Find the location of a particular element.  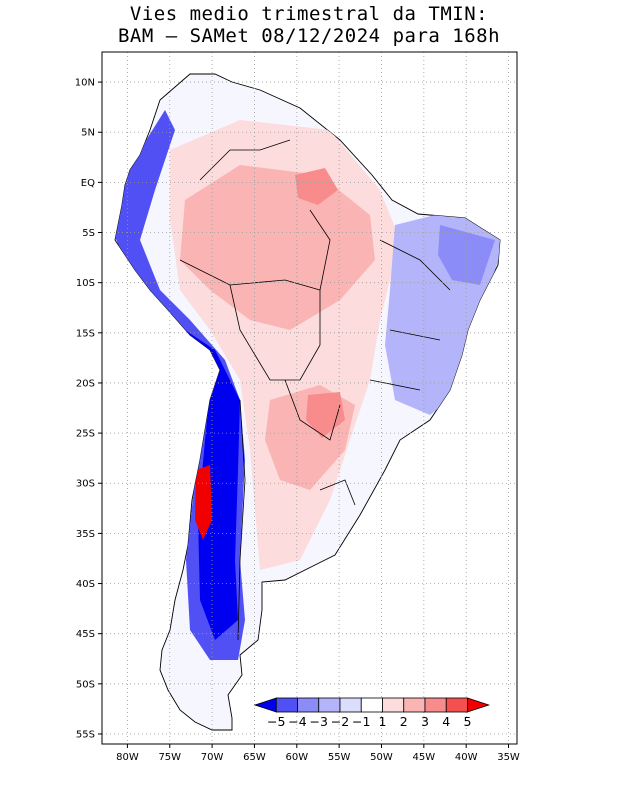

lat-tick-label: 55S is located at coordinates (85, 734).